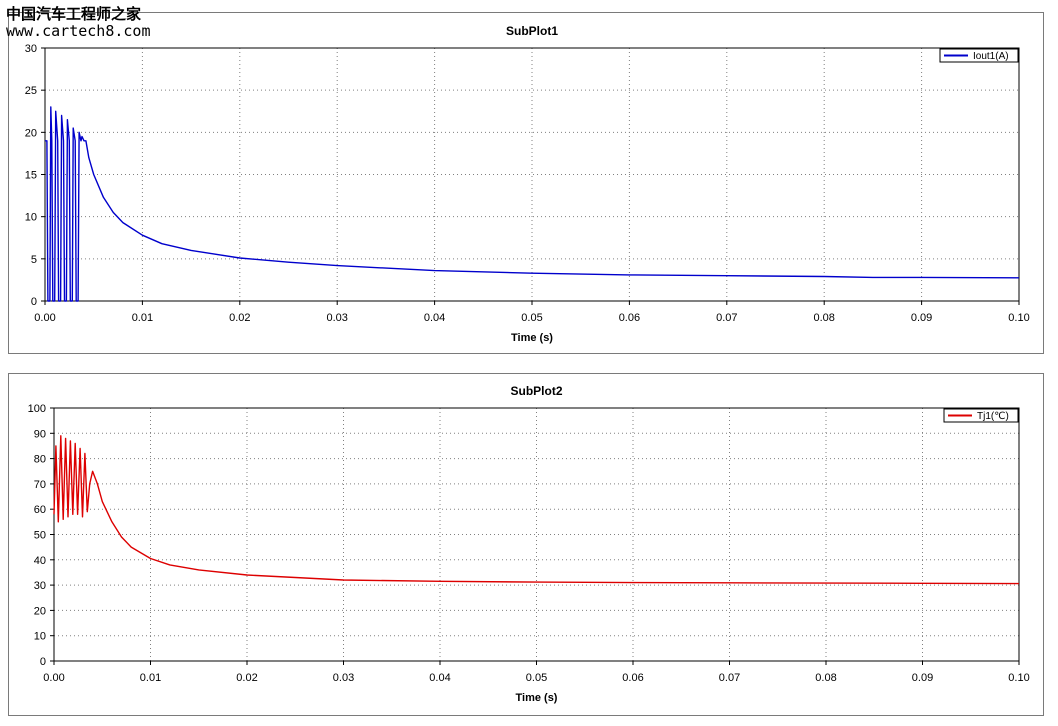 This screenshot has width=1058, height=726. Describe the element at coordinates (34, 260) in the screenshot. I see `y-tick-label: 5` at that location.